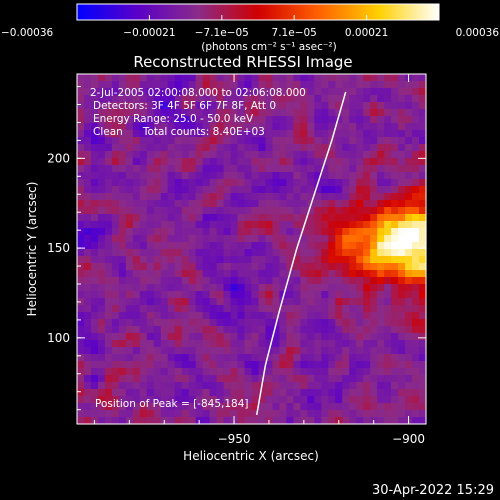 The height and width of the screenshot is (500, 500). Describe the element at coordinates (58, 248) in the screenshot. I see `y-tick-label: 150` at that location.